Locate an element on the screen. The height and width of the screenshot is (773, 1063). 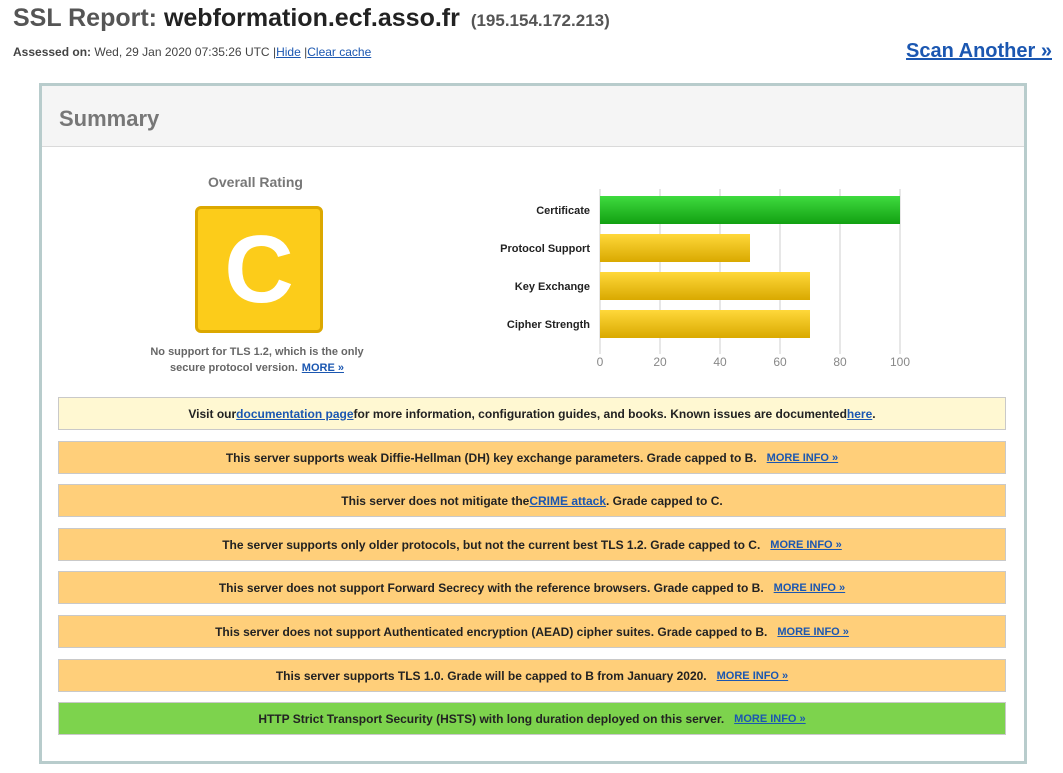
scan-another-link: Scan Another » is located at coordinates (979, 51).